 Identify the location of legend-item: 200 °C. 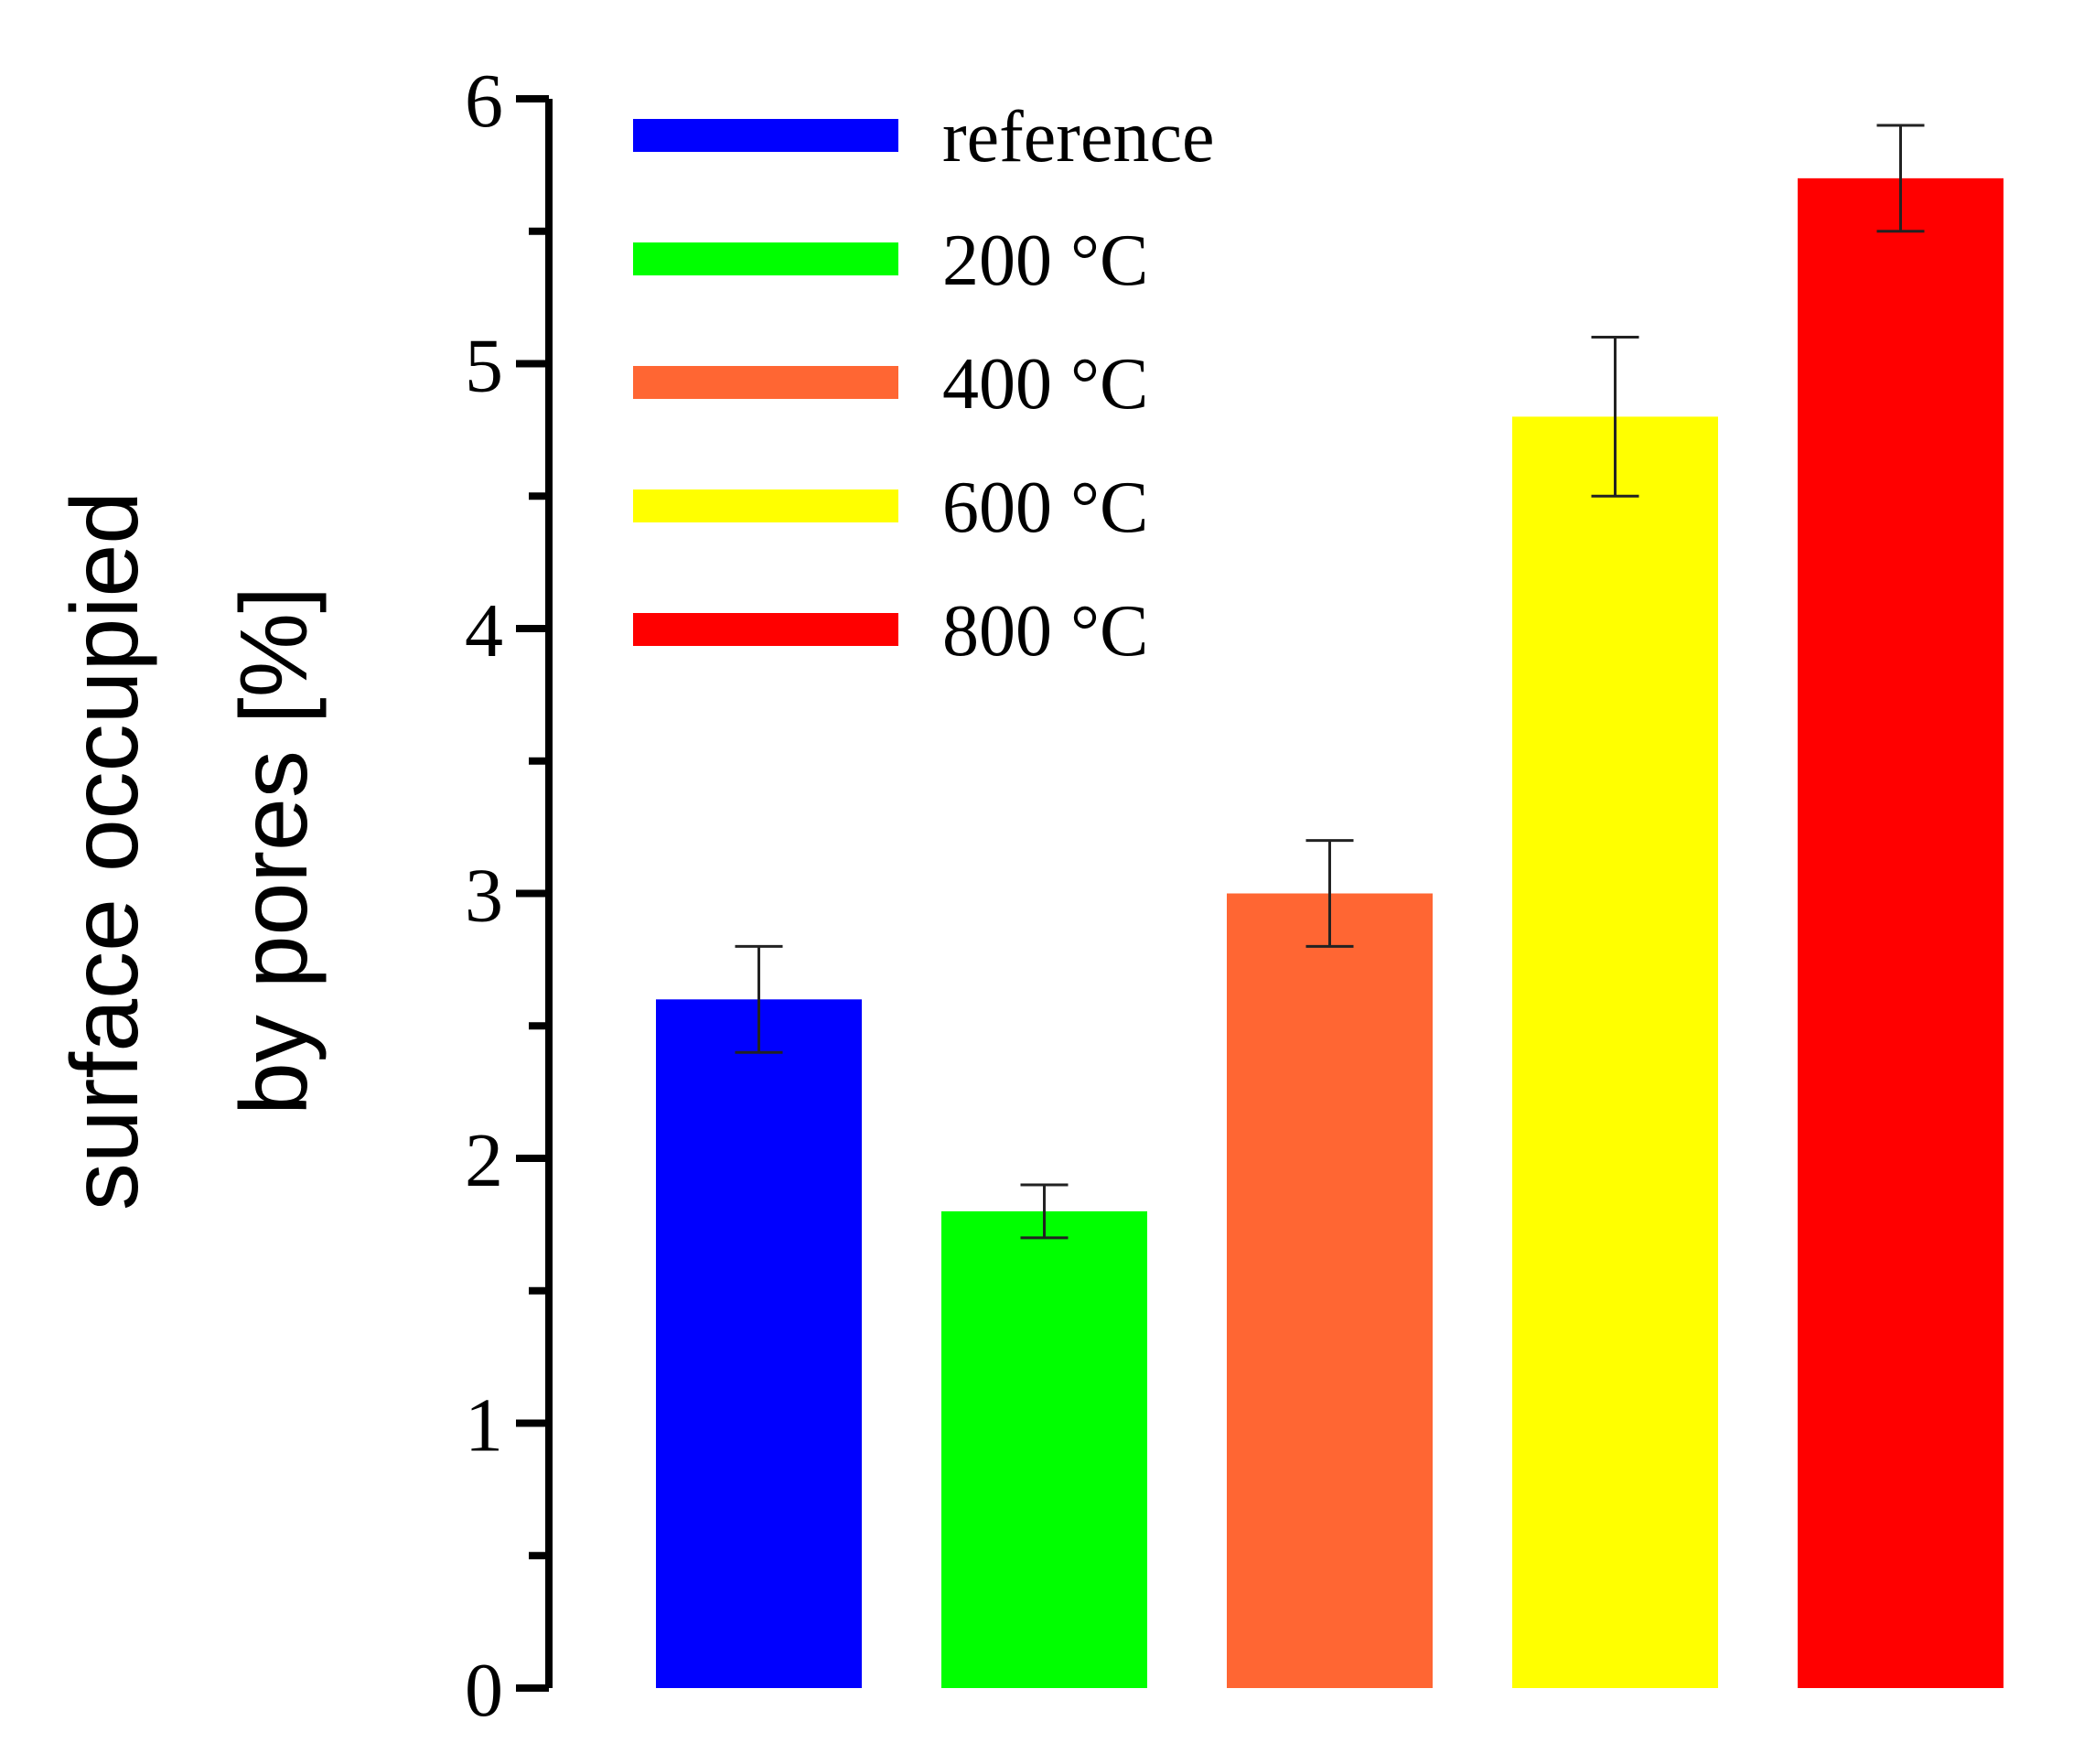
(890, 260).